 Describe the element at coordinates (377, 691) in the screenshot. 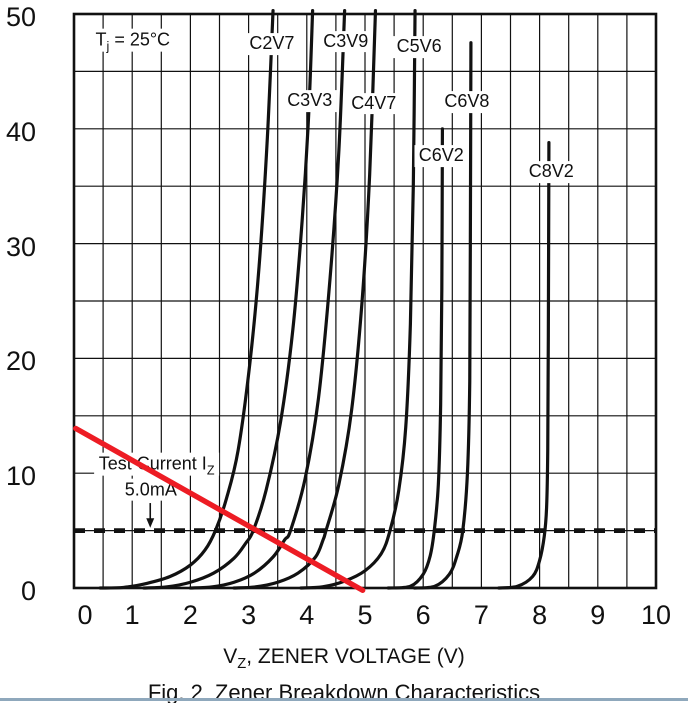

I see `figure-title: Zener Breakdown Characteristics` at that location.